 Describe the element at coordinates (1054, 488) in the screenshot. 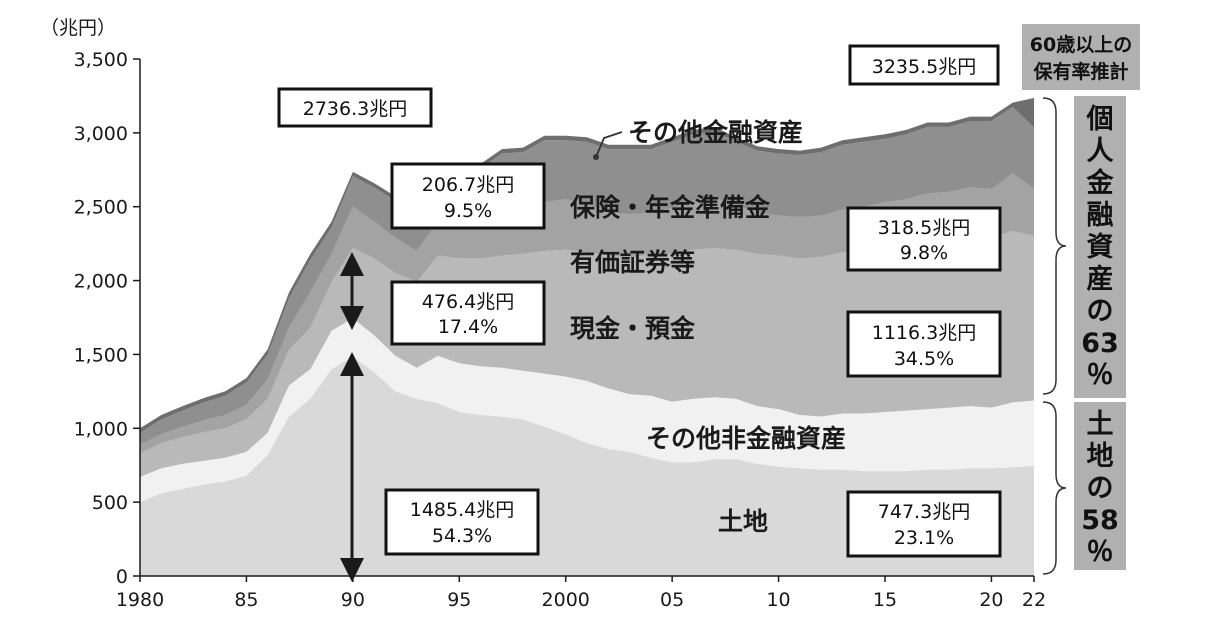

I see `land-brace` at that location.